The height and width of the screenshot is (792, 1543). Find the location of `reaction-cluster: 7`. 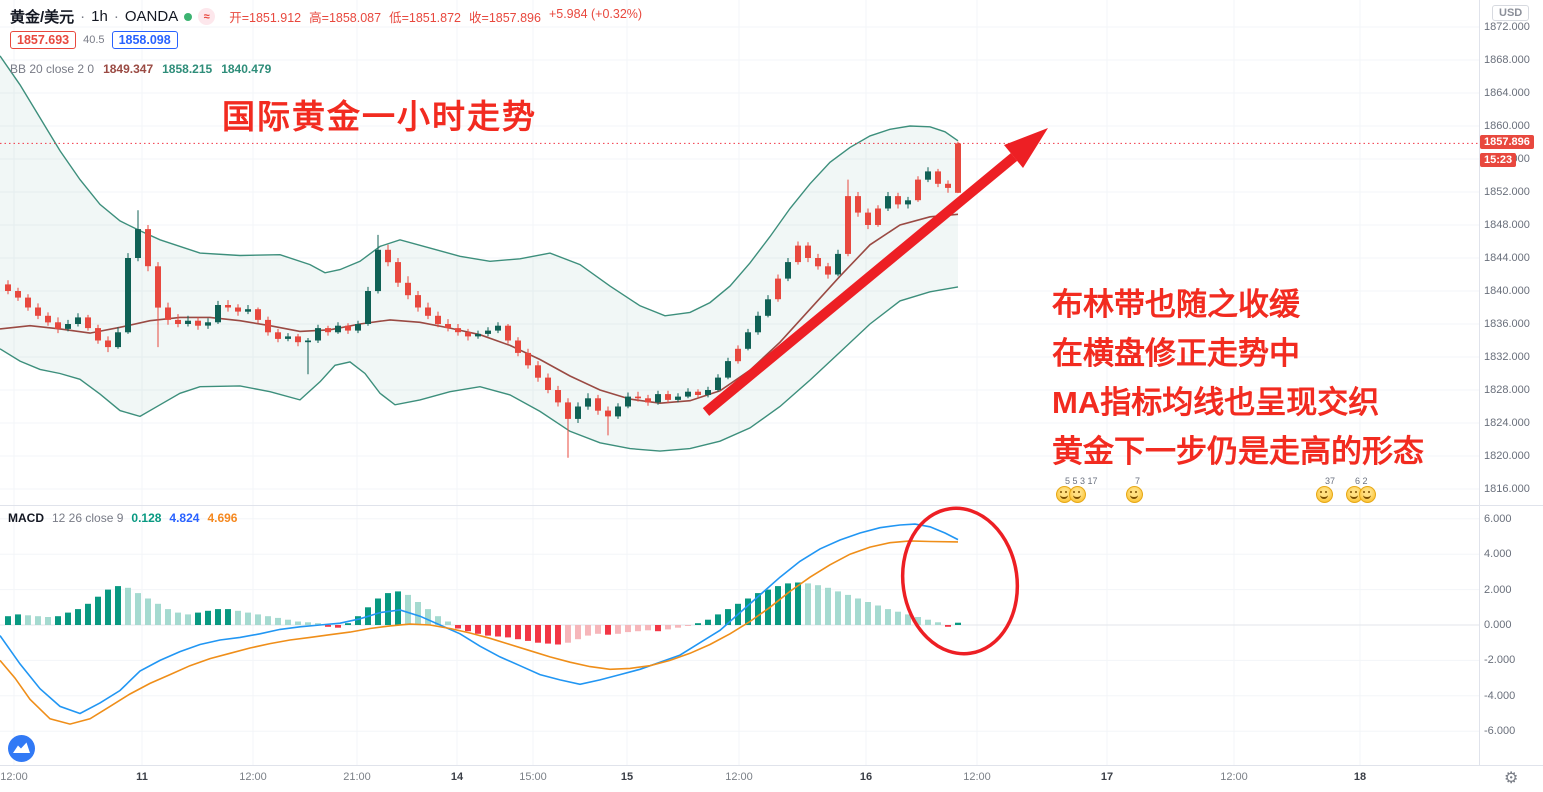

reaction-cluster: 7 is located at coordinates (1134, 489).